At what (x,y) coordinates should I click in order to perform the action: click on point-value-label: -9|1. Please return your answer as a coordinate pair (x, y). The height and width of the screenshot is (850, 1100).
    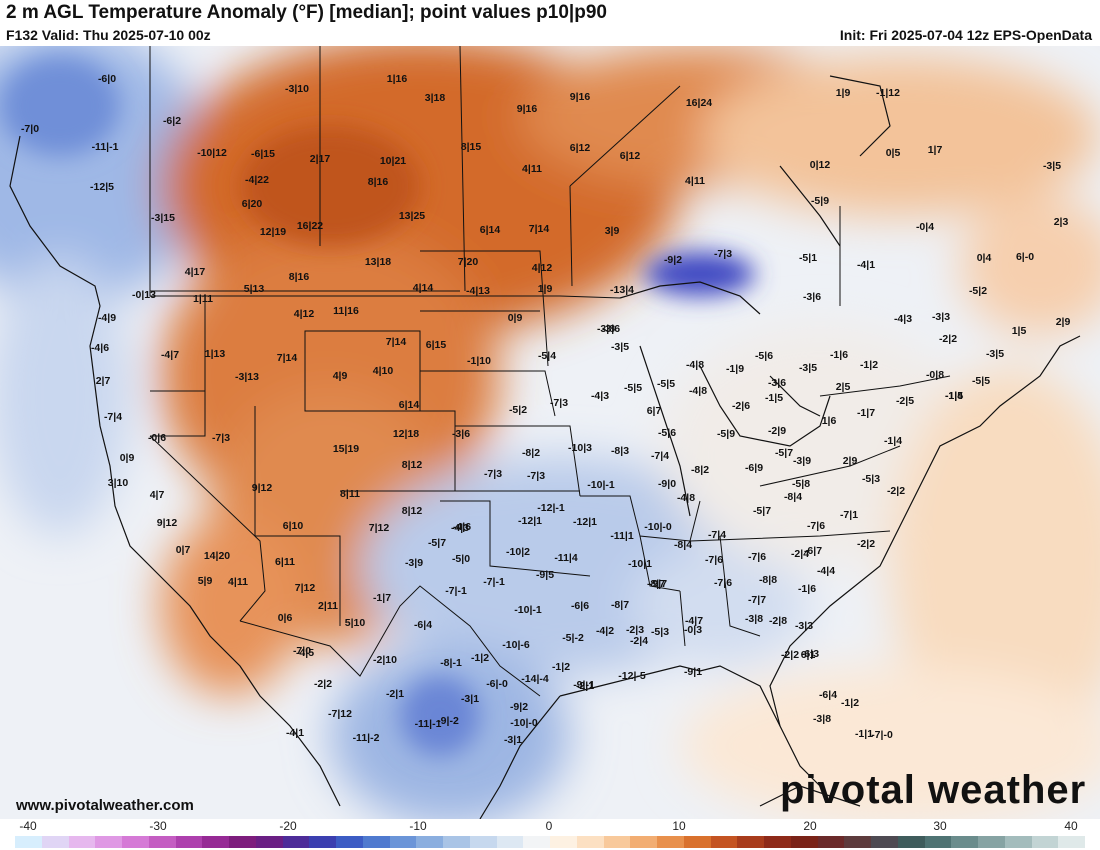
    Looking at the image, I should click on (693, 672).